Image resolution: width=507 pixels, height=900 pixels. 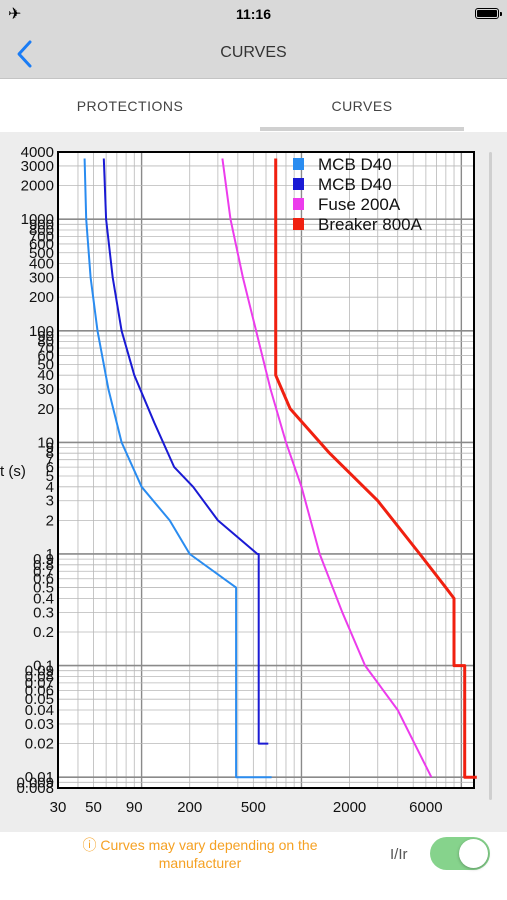 I want to click on y-tick-label: 0.009, so click(x=35, y=782).